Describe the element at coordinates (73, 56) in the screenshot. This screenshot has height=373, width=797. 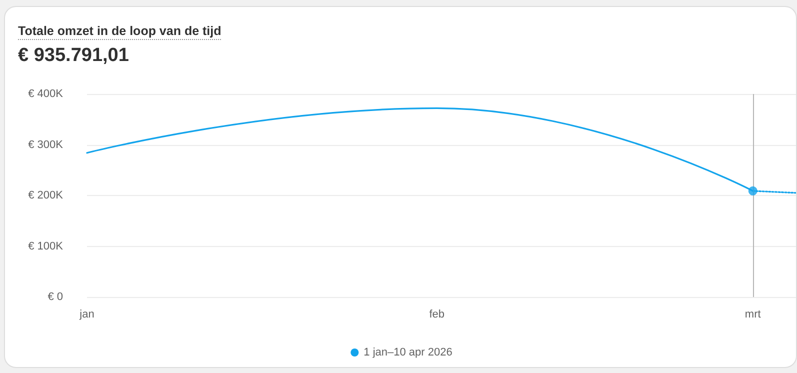
I see `chart-subtitle: € 935.791,01` at that location.